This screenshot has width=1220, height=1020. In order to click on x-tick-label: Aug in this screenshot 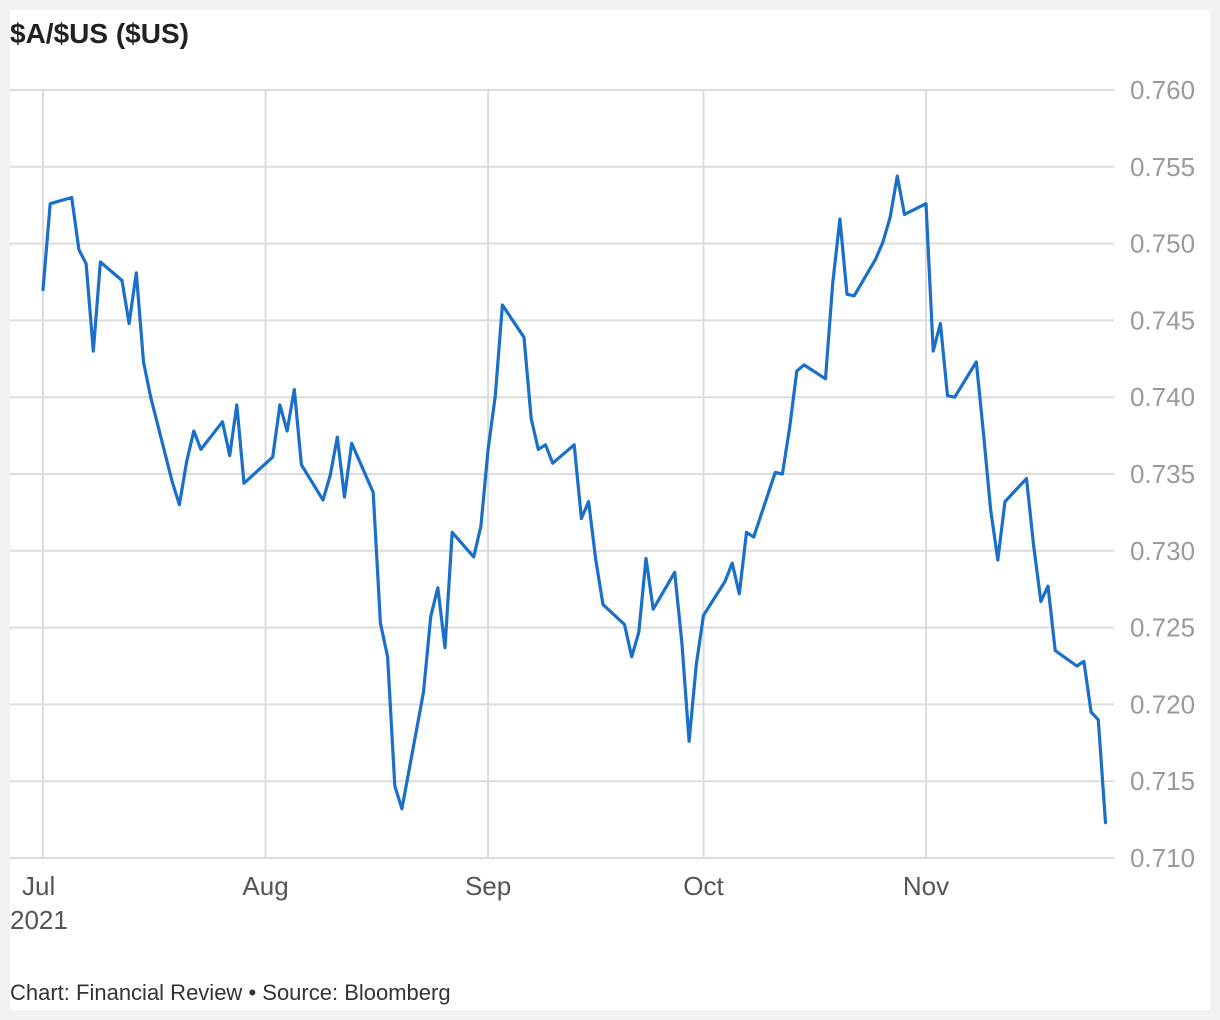, I will do `click(265, 886)`.